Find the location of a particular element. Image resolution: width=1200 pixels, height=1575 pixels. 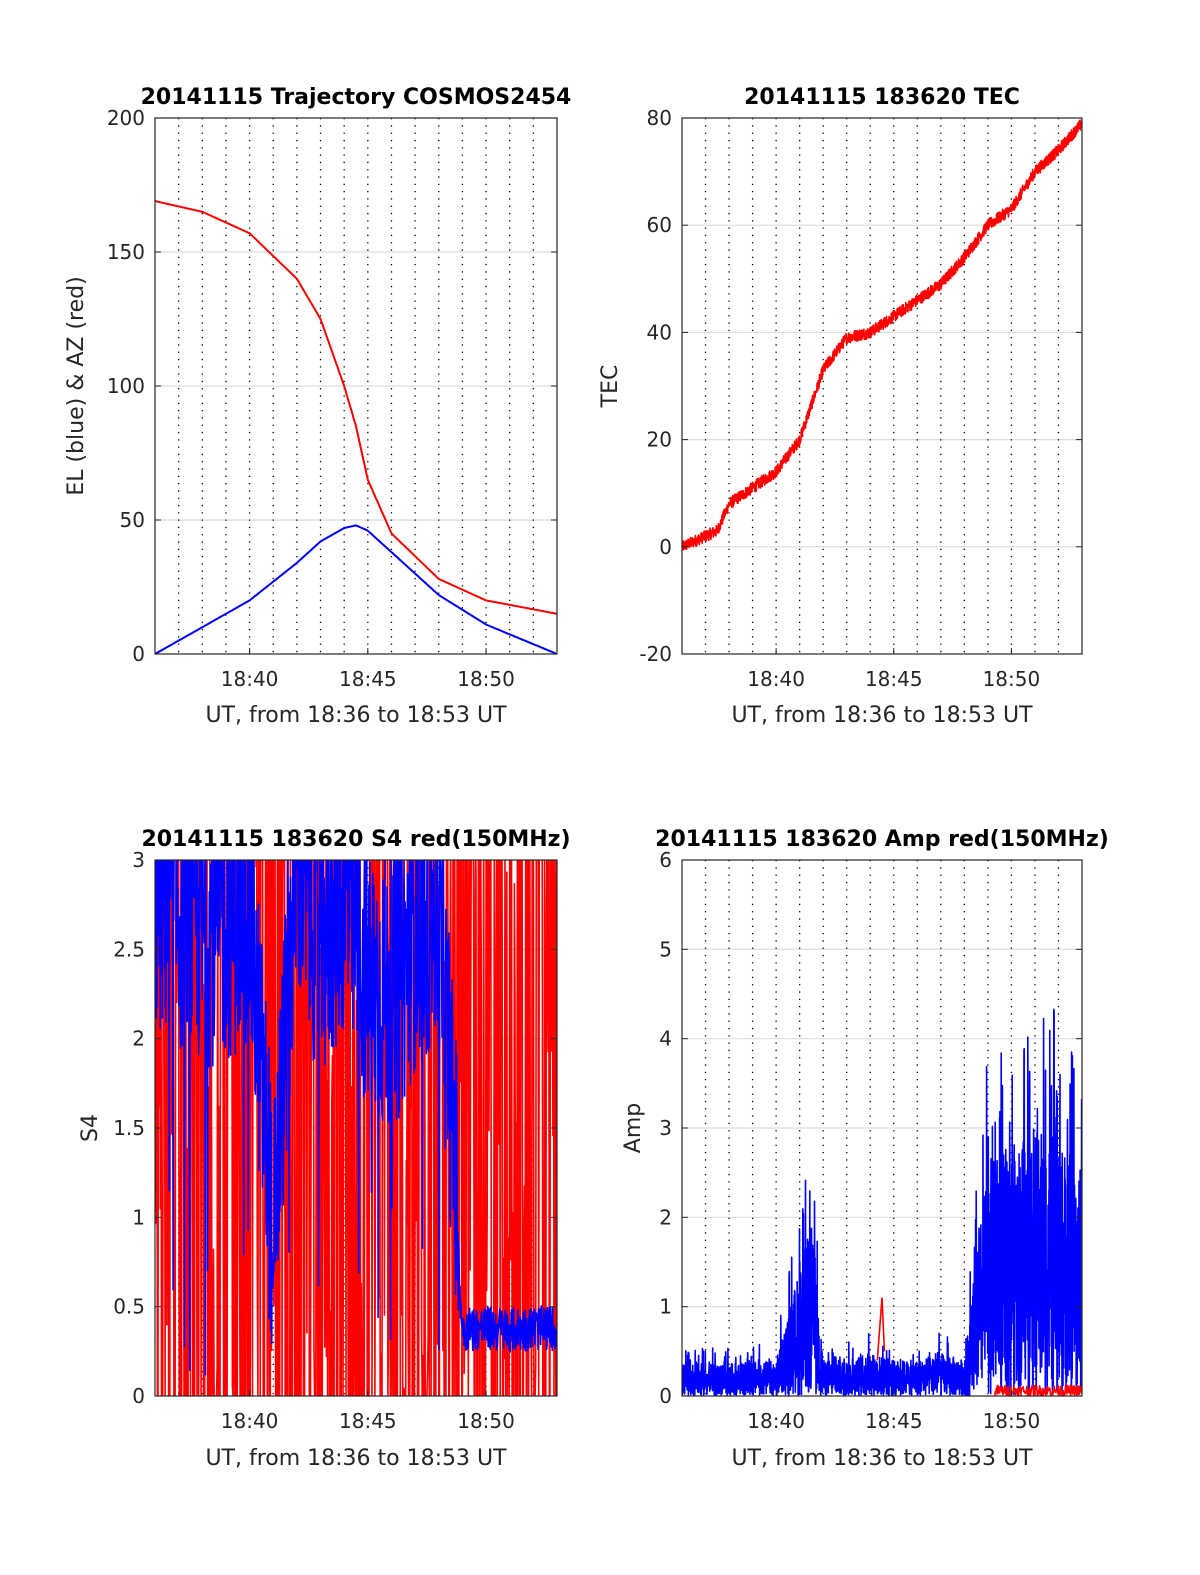

series-line-red-spike is located at coordinates (881, 1329).